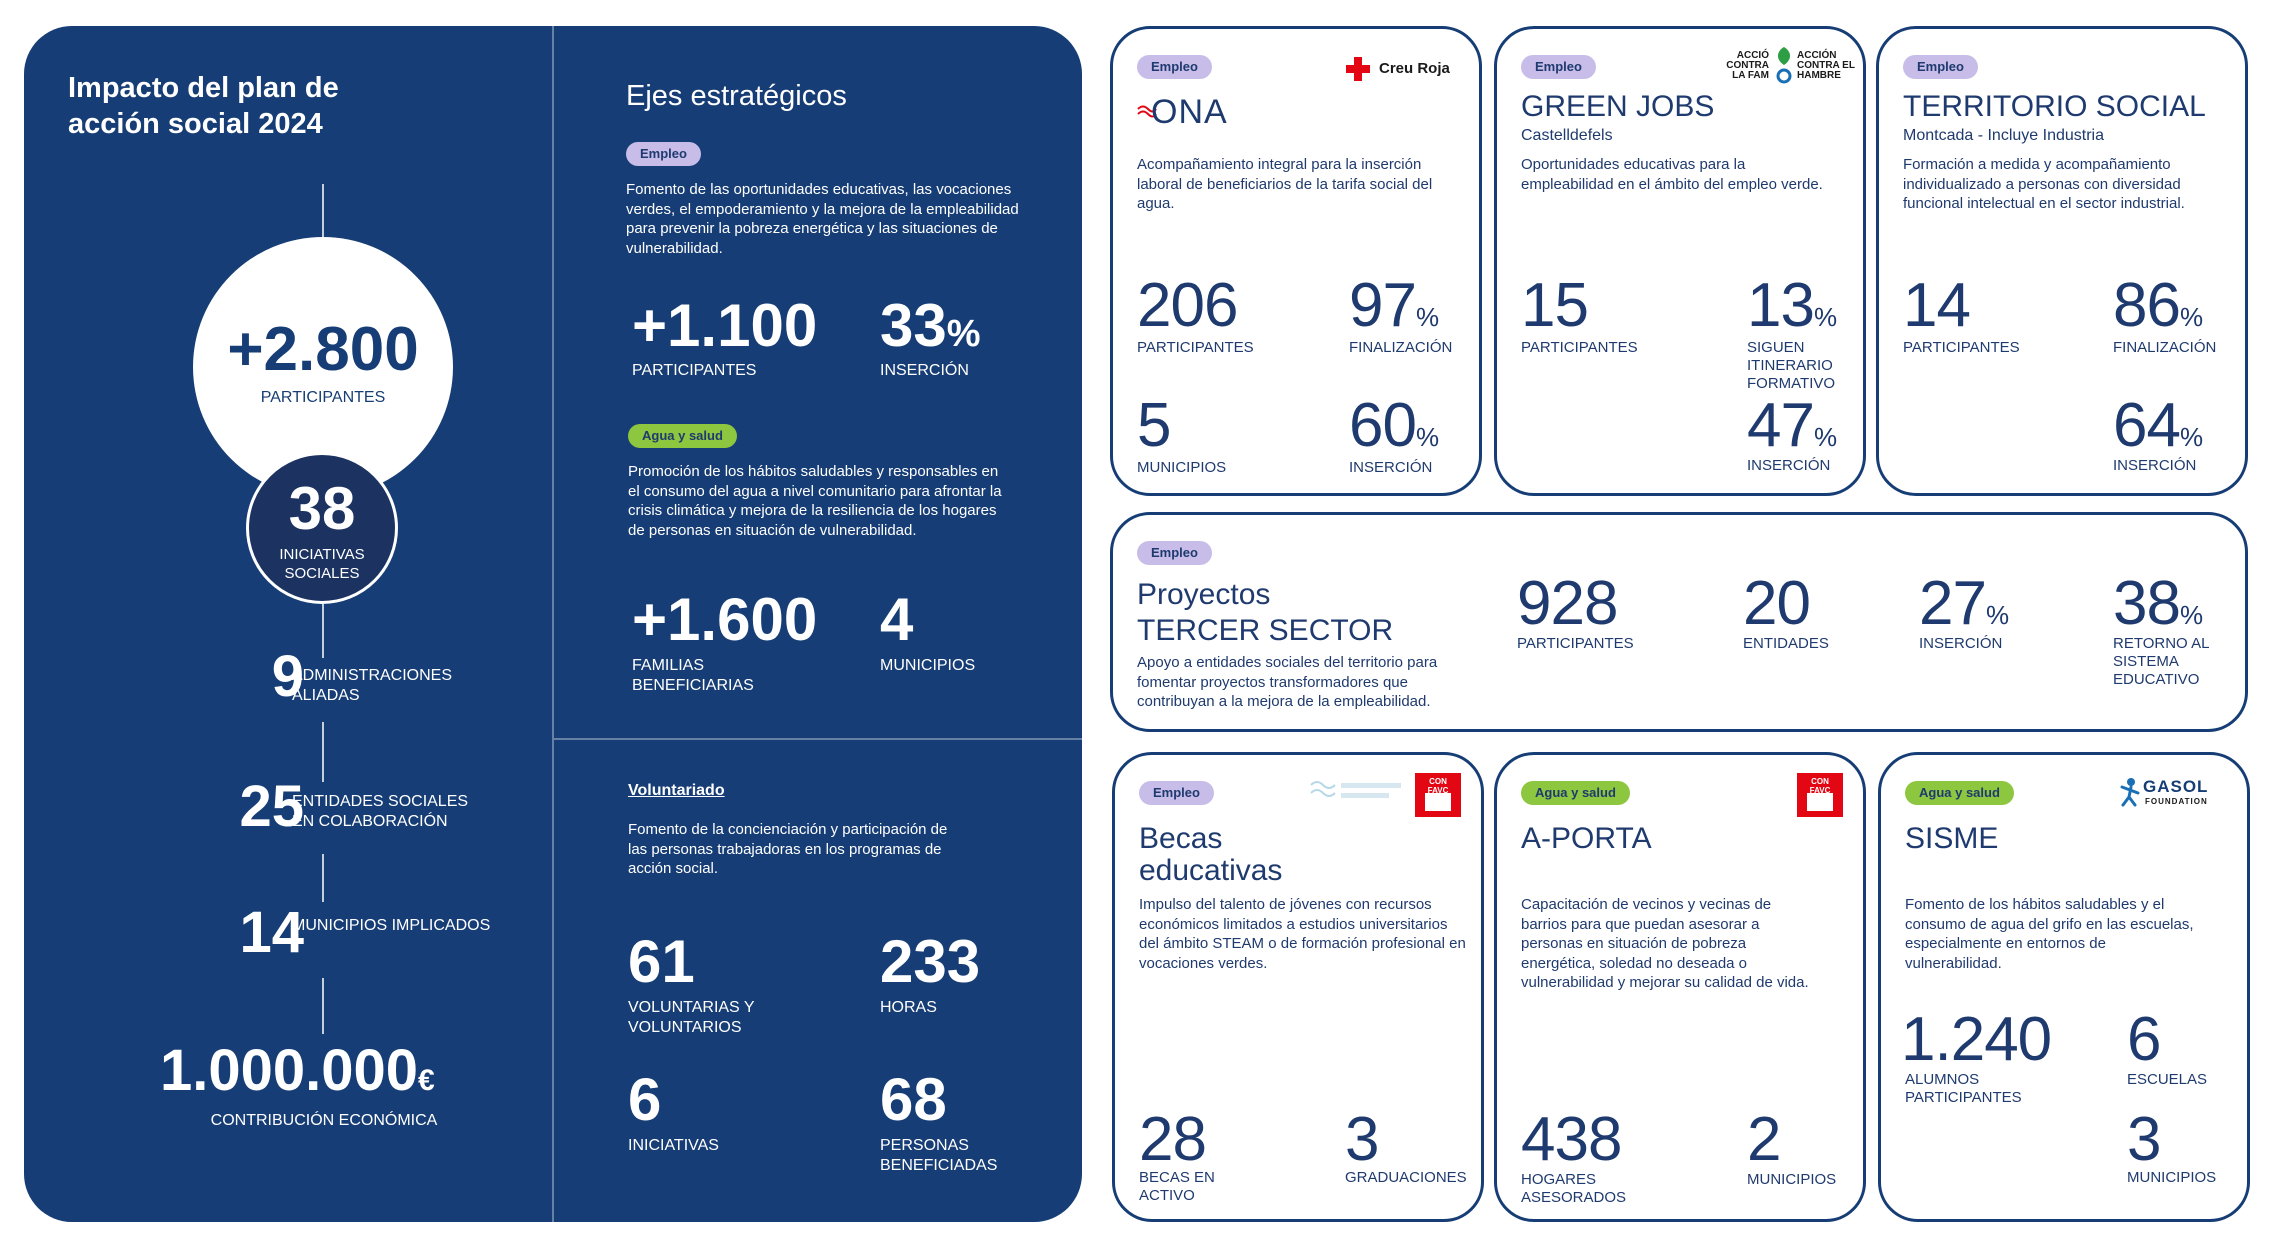 The image size is (2273, 1249). What do you see at coordinates (661, 961) in the screenshot?
I see `volunteers-value: 61` at bounding box center [661, 961].